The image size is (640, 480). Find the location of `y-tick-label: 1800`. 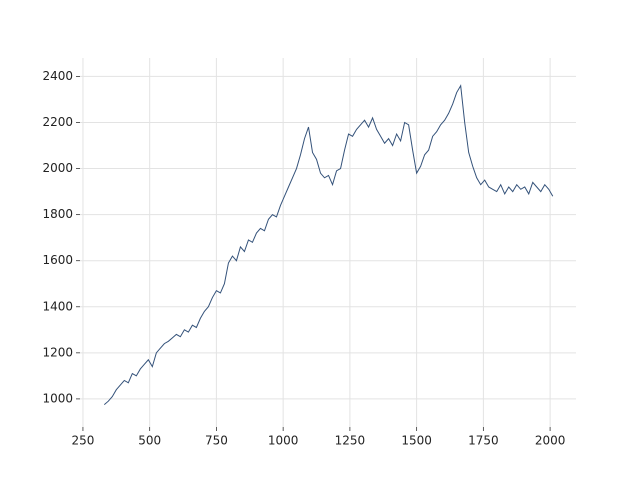

y-tick-label: 1800 is located at coordinates (57, 214).